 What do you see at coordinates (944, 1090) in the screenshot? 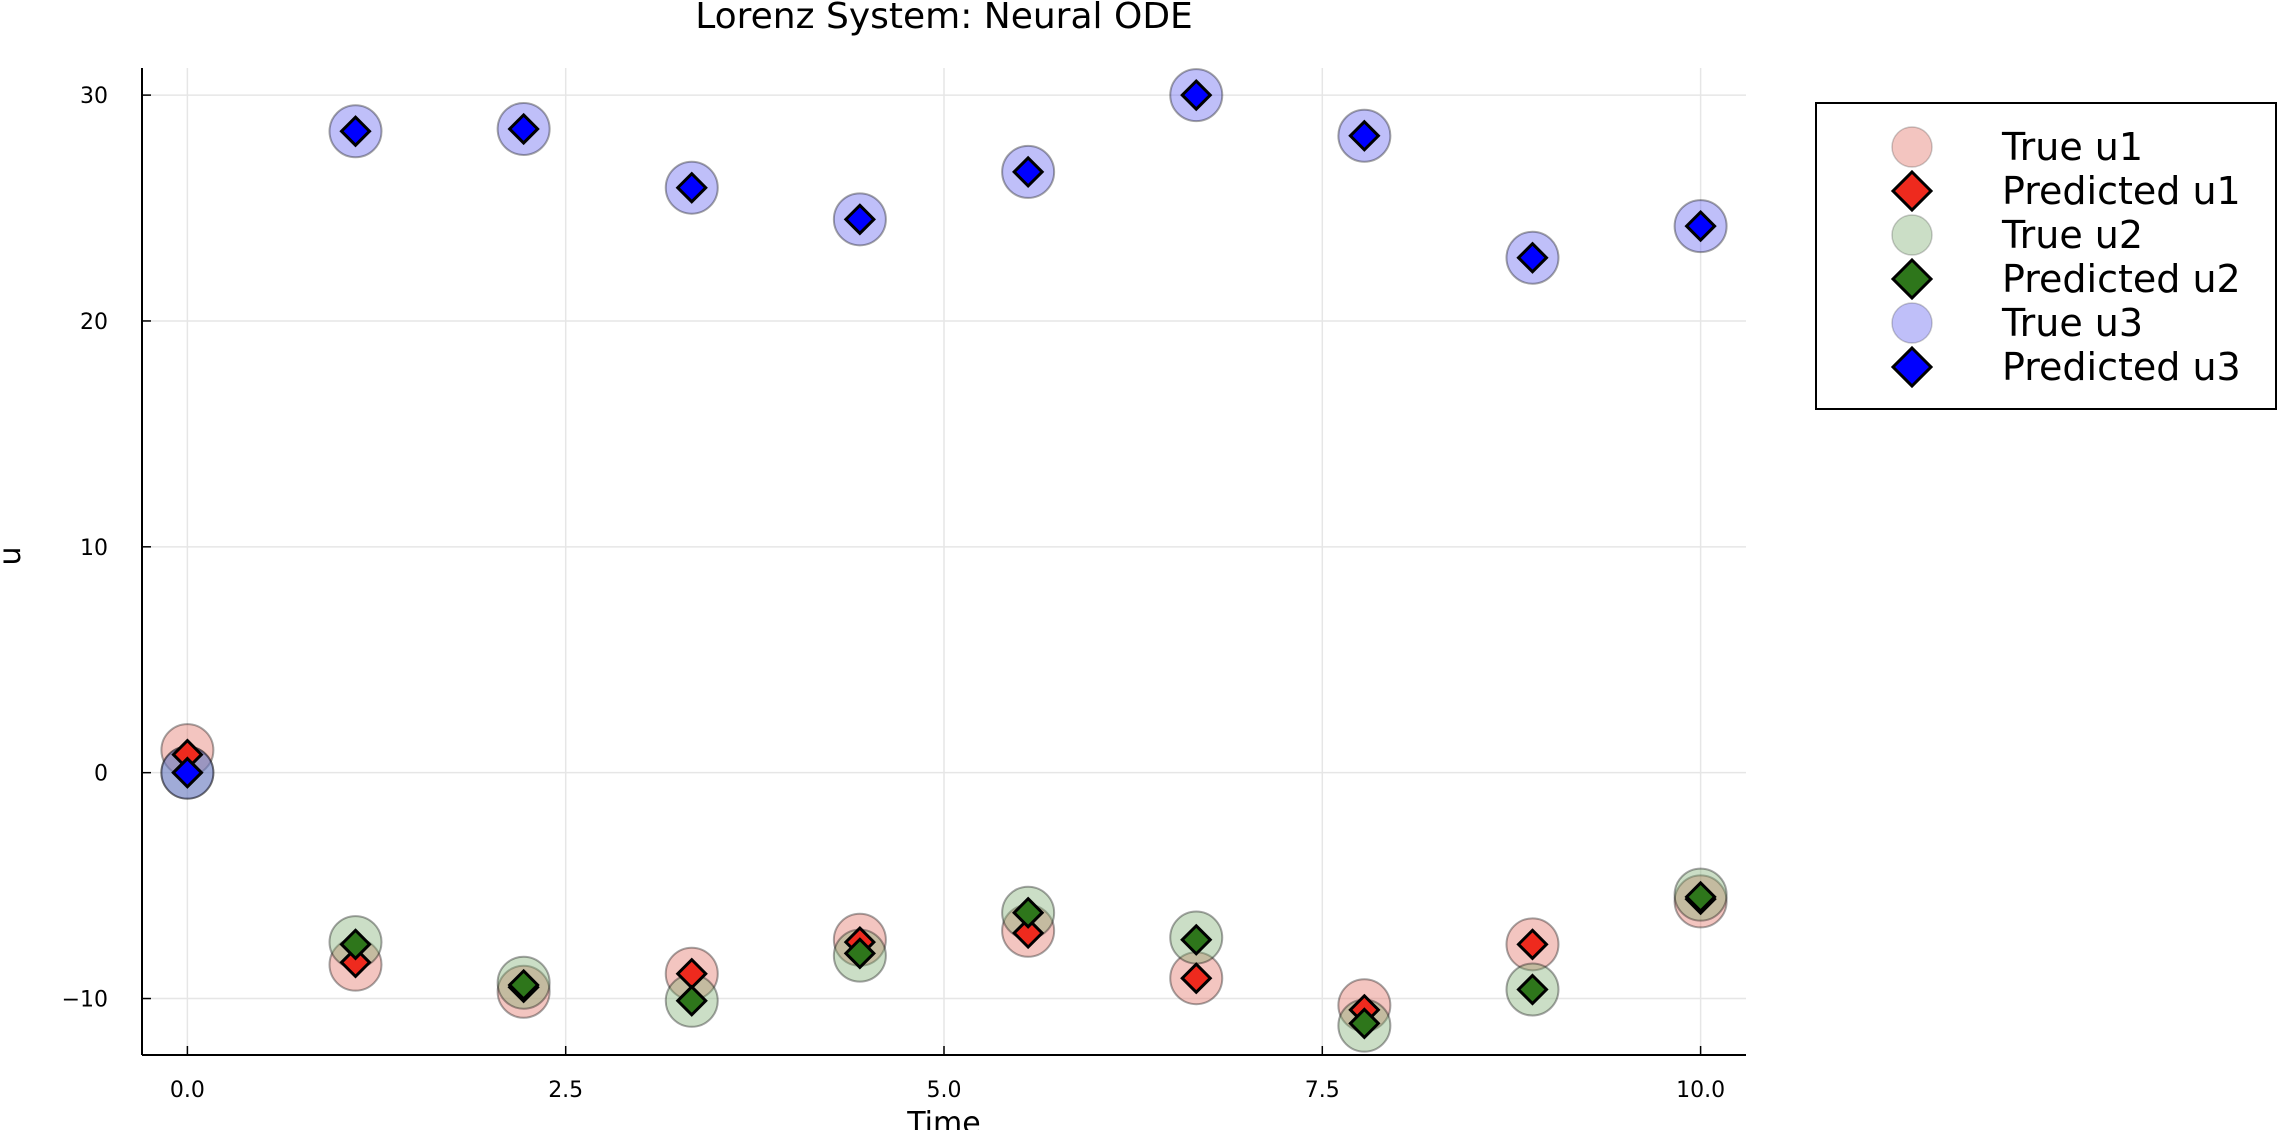
I see `x-tick-label: 5.0` at bounding box center [944, 1090].